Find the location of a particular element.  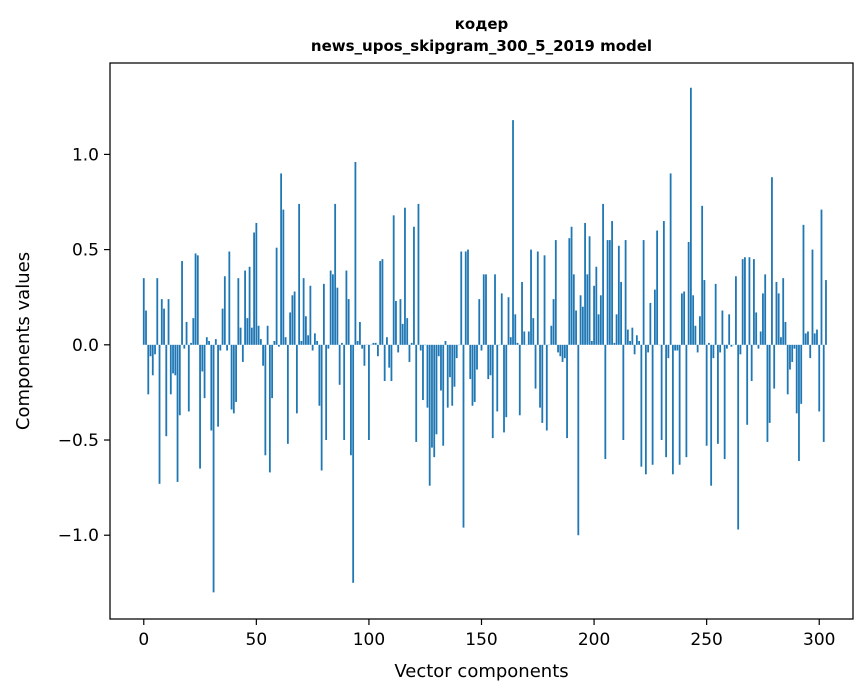

y-tick-label-1: 1.0 is located at coordinates (85, 155).